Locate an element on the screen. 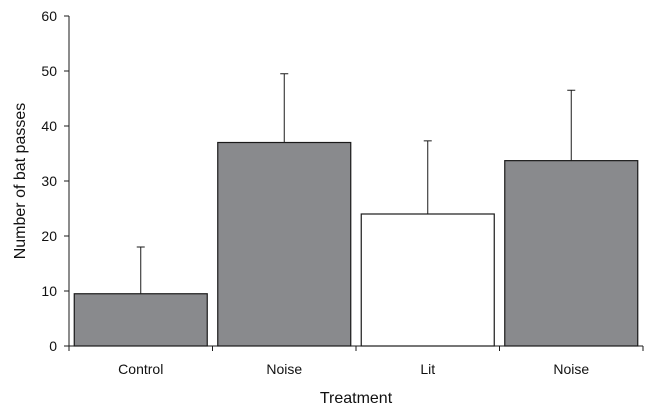  x-tick-label: Control is located at coordinates (140, 369).